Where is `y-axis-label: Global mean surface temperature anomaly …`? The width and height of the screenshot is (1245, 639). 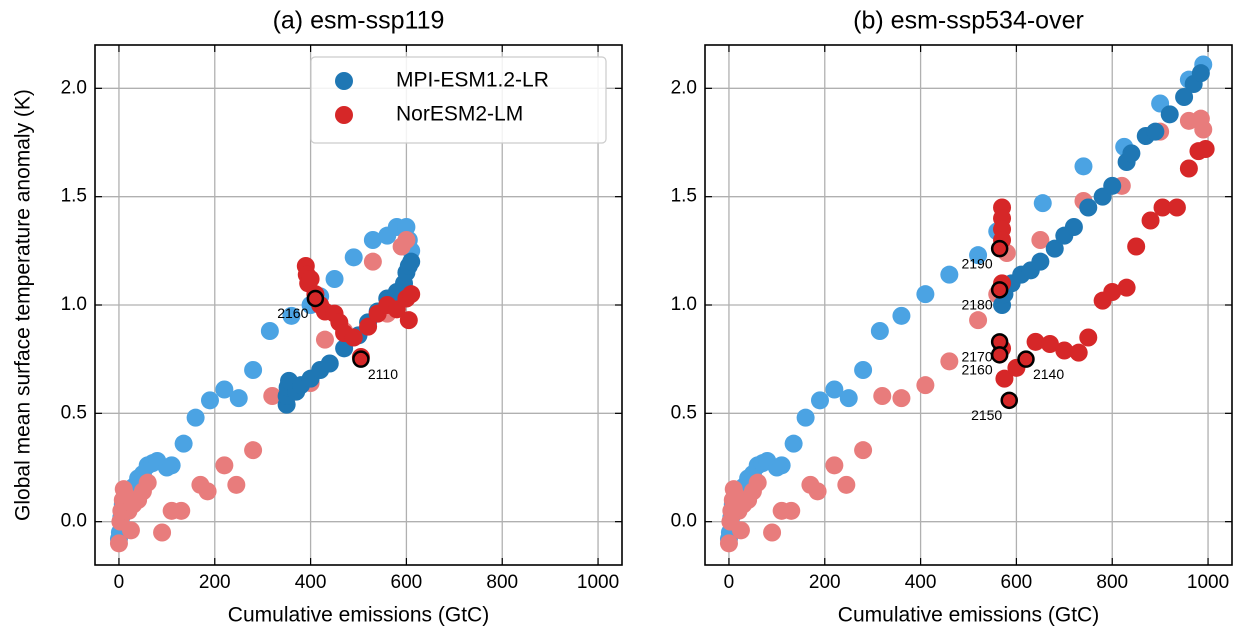
y-axis-label: Global mean surface temperature anomaly … is located at coordinates (23, 305).